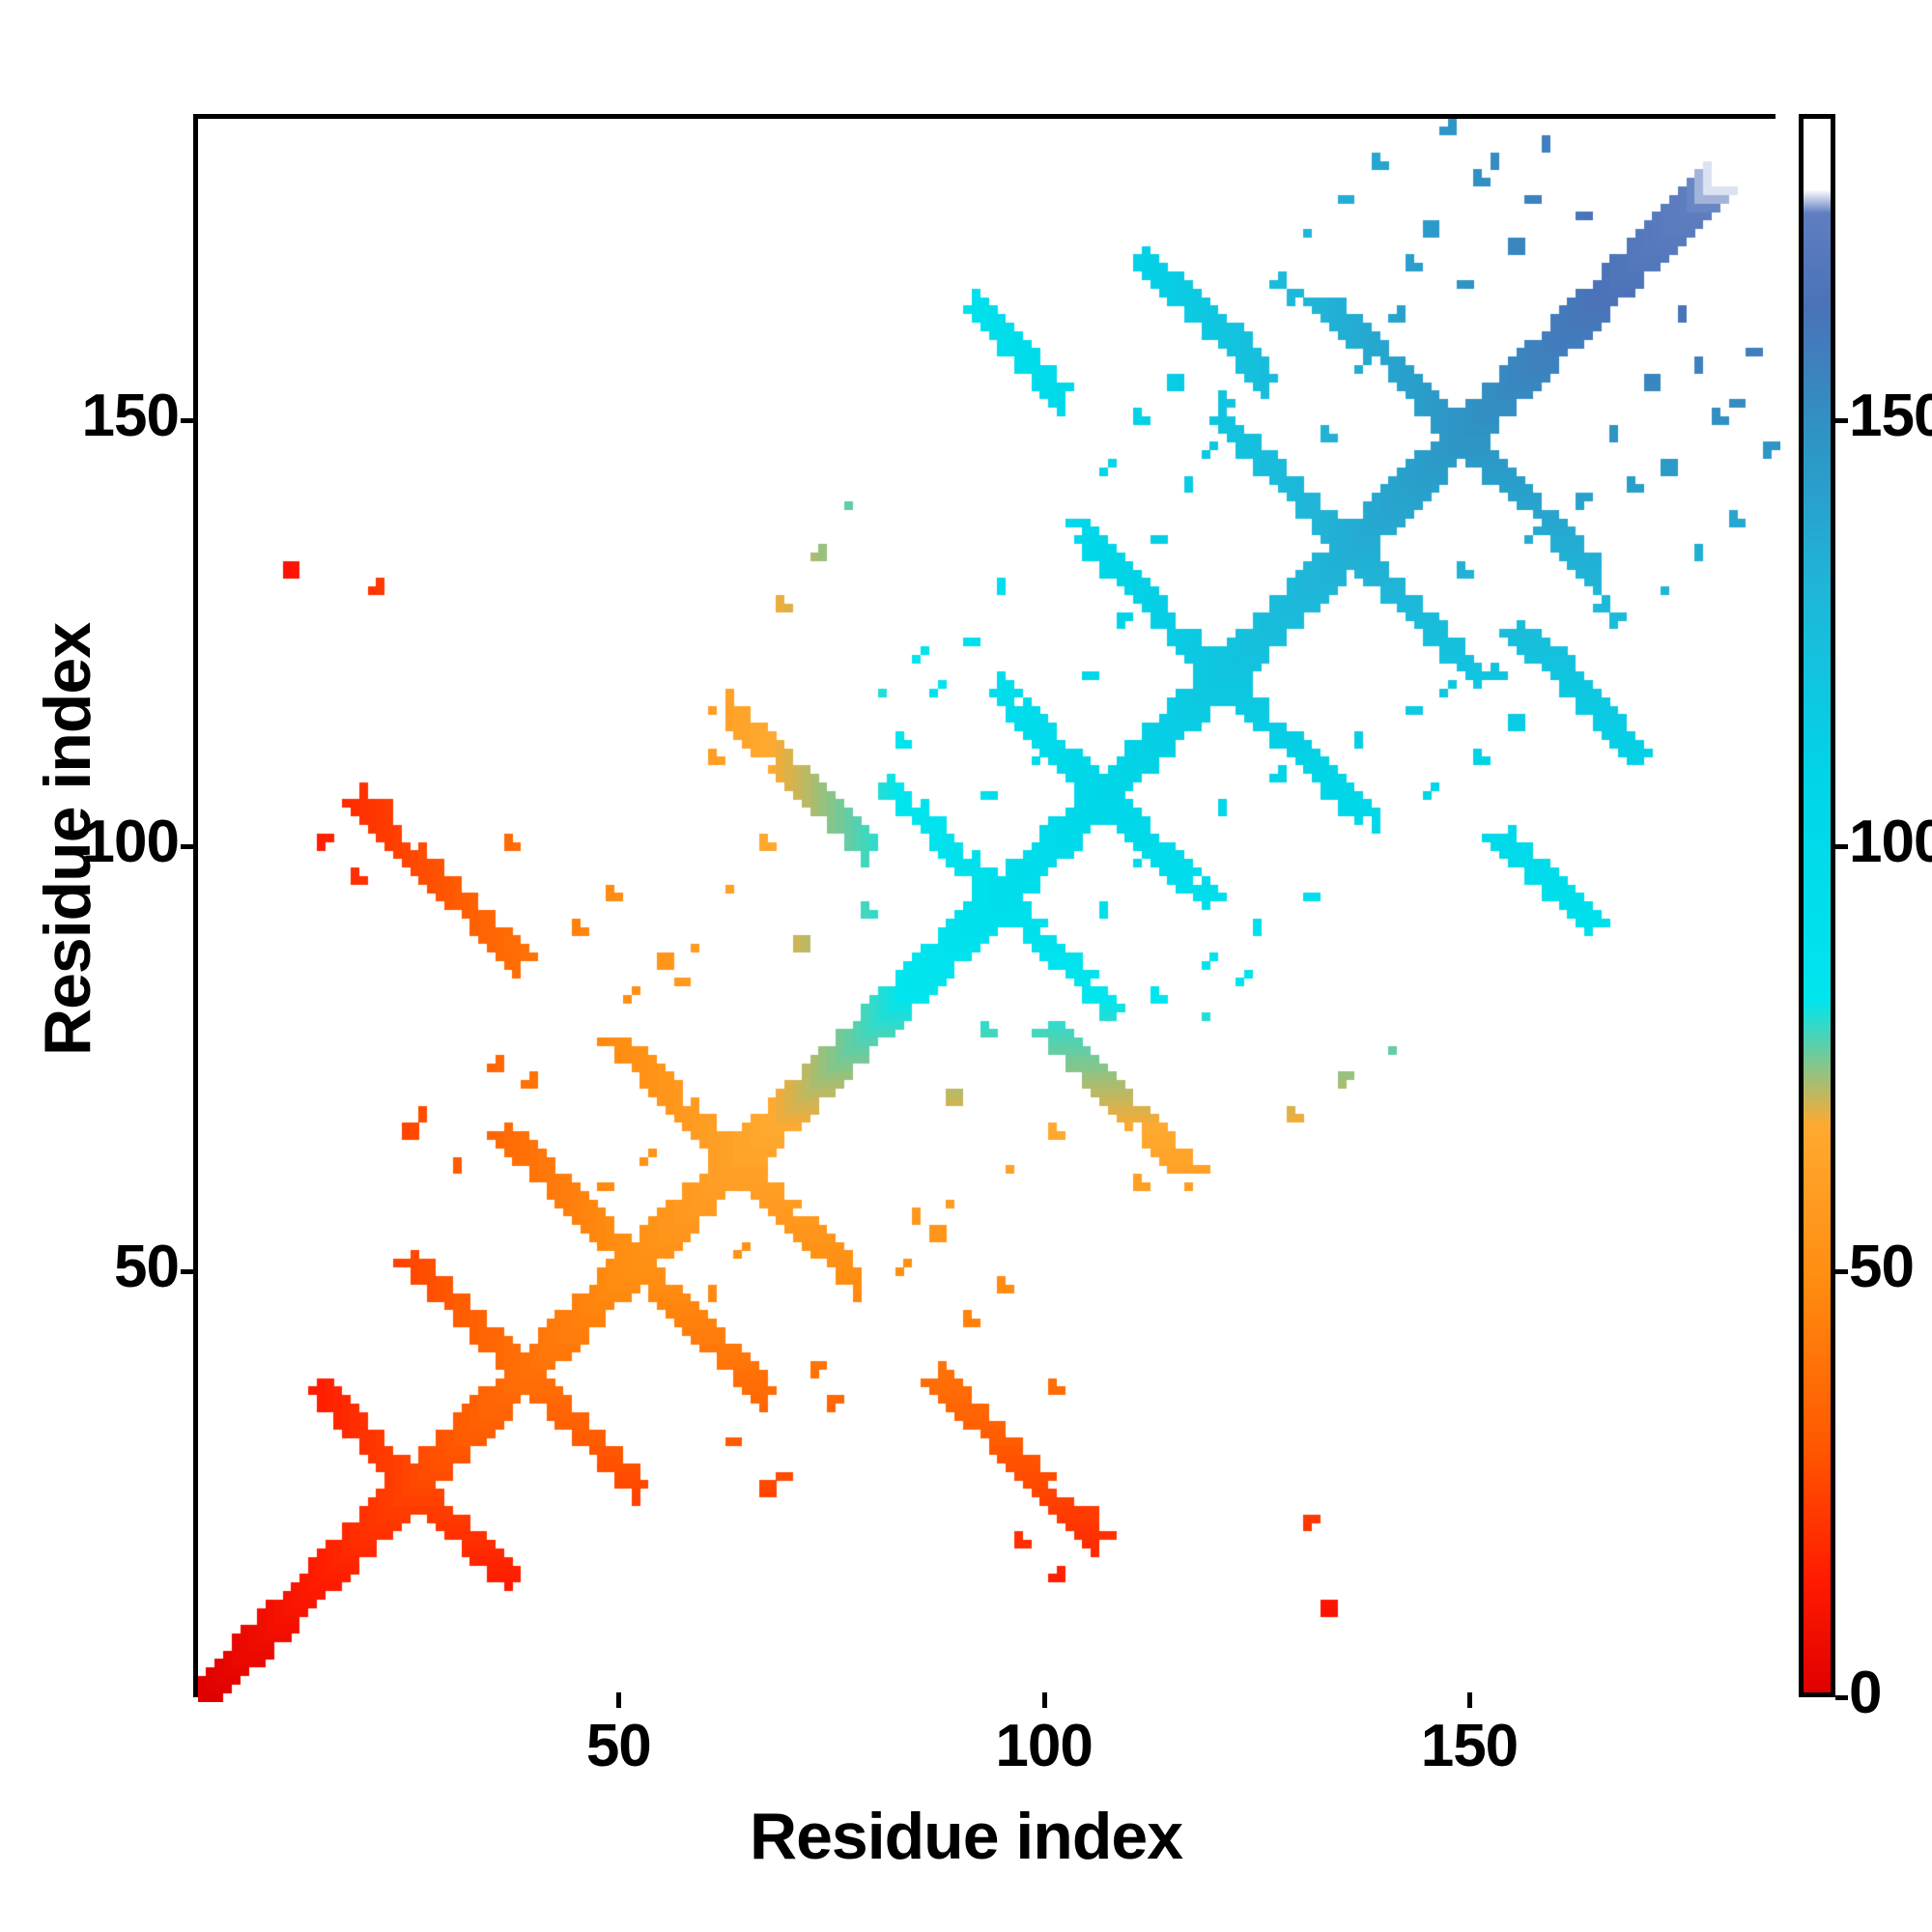  What do you see at coordinates (147, 1267) in the screenshot?
I see `y-tick-label: 50` at bounding box center [147, 1267].